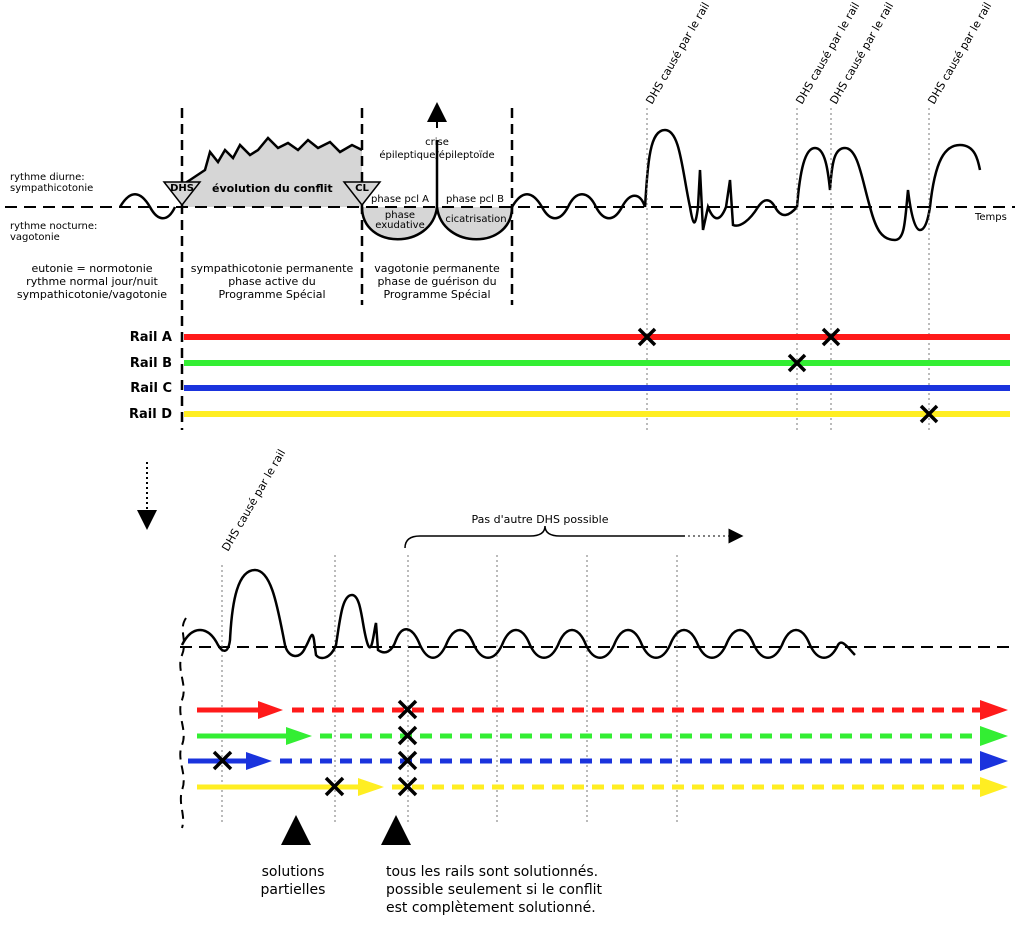  I want to click on rail-a-curve, so click(720, 179).